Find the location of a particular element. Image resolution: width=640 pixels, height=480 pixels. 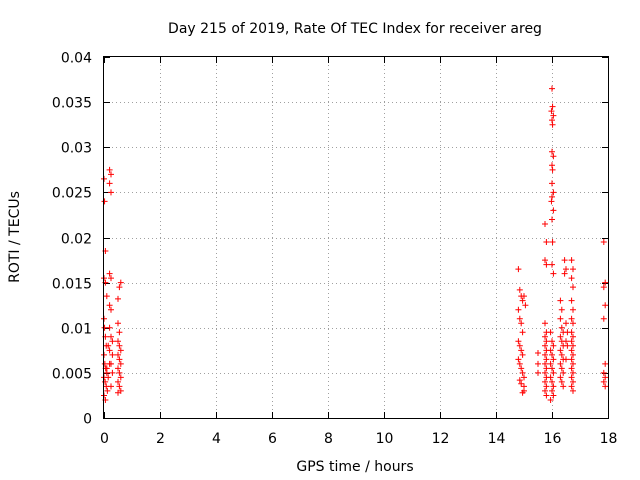

y-tick-label: 0.01 is located at coordinates (76, 330).